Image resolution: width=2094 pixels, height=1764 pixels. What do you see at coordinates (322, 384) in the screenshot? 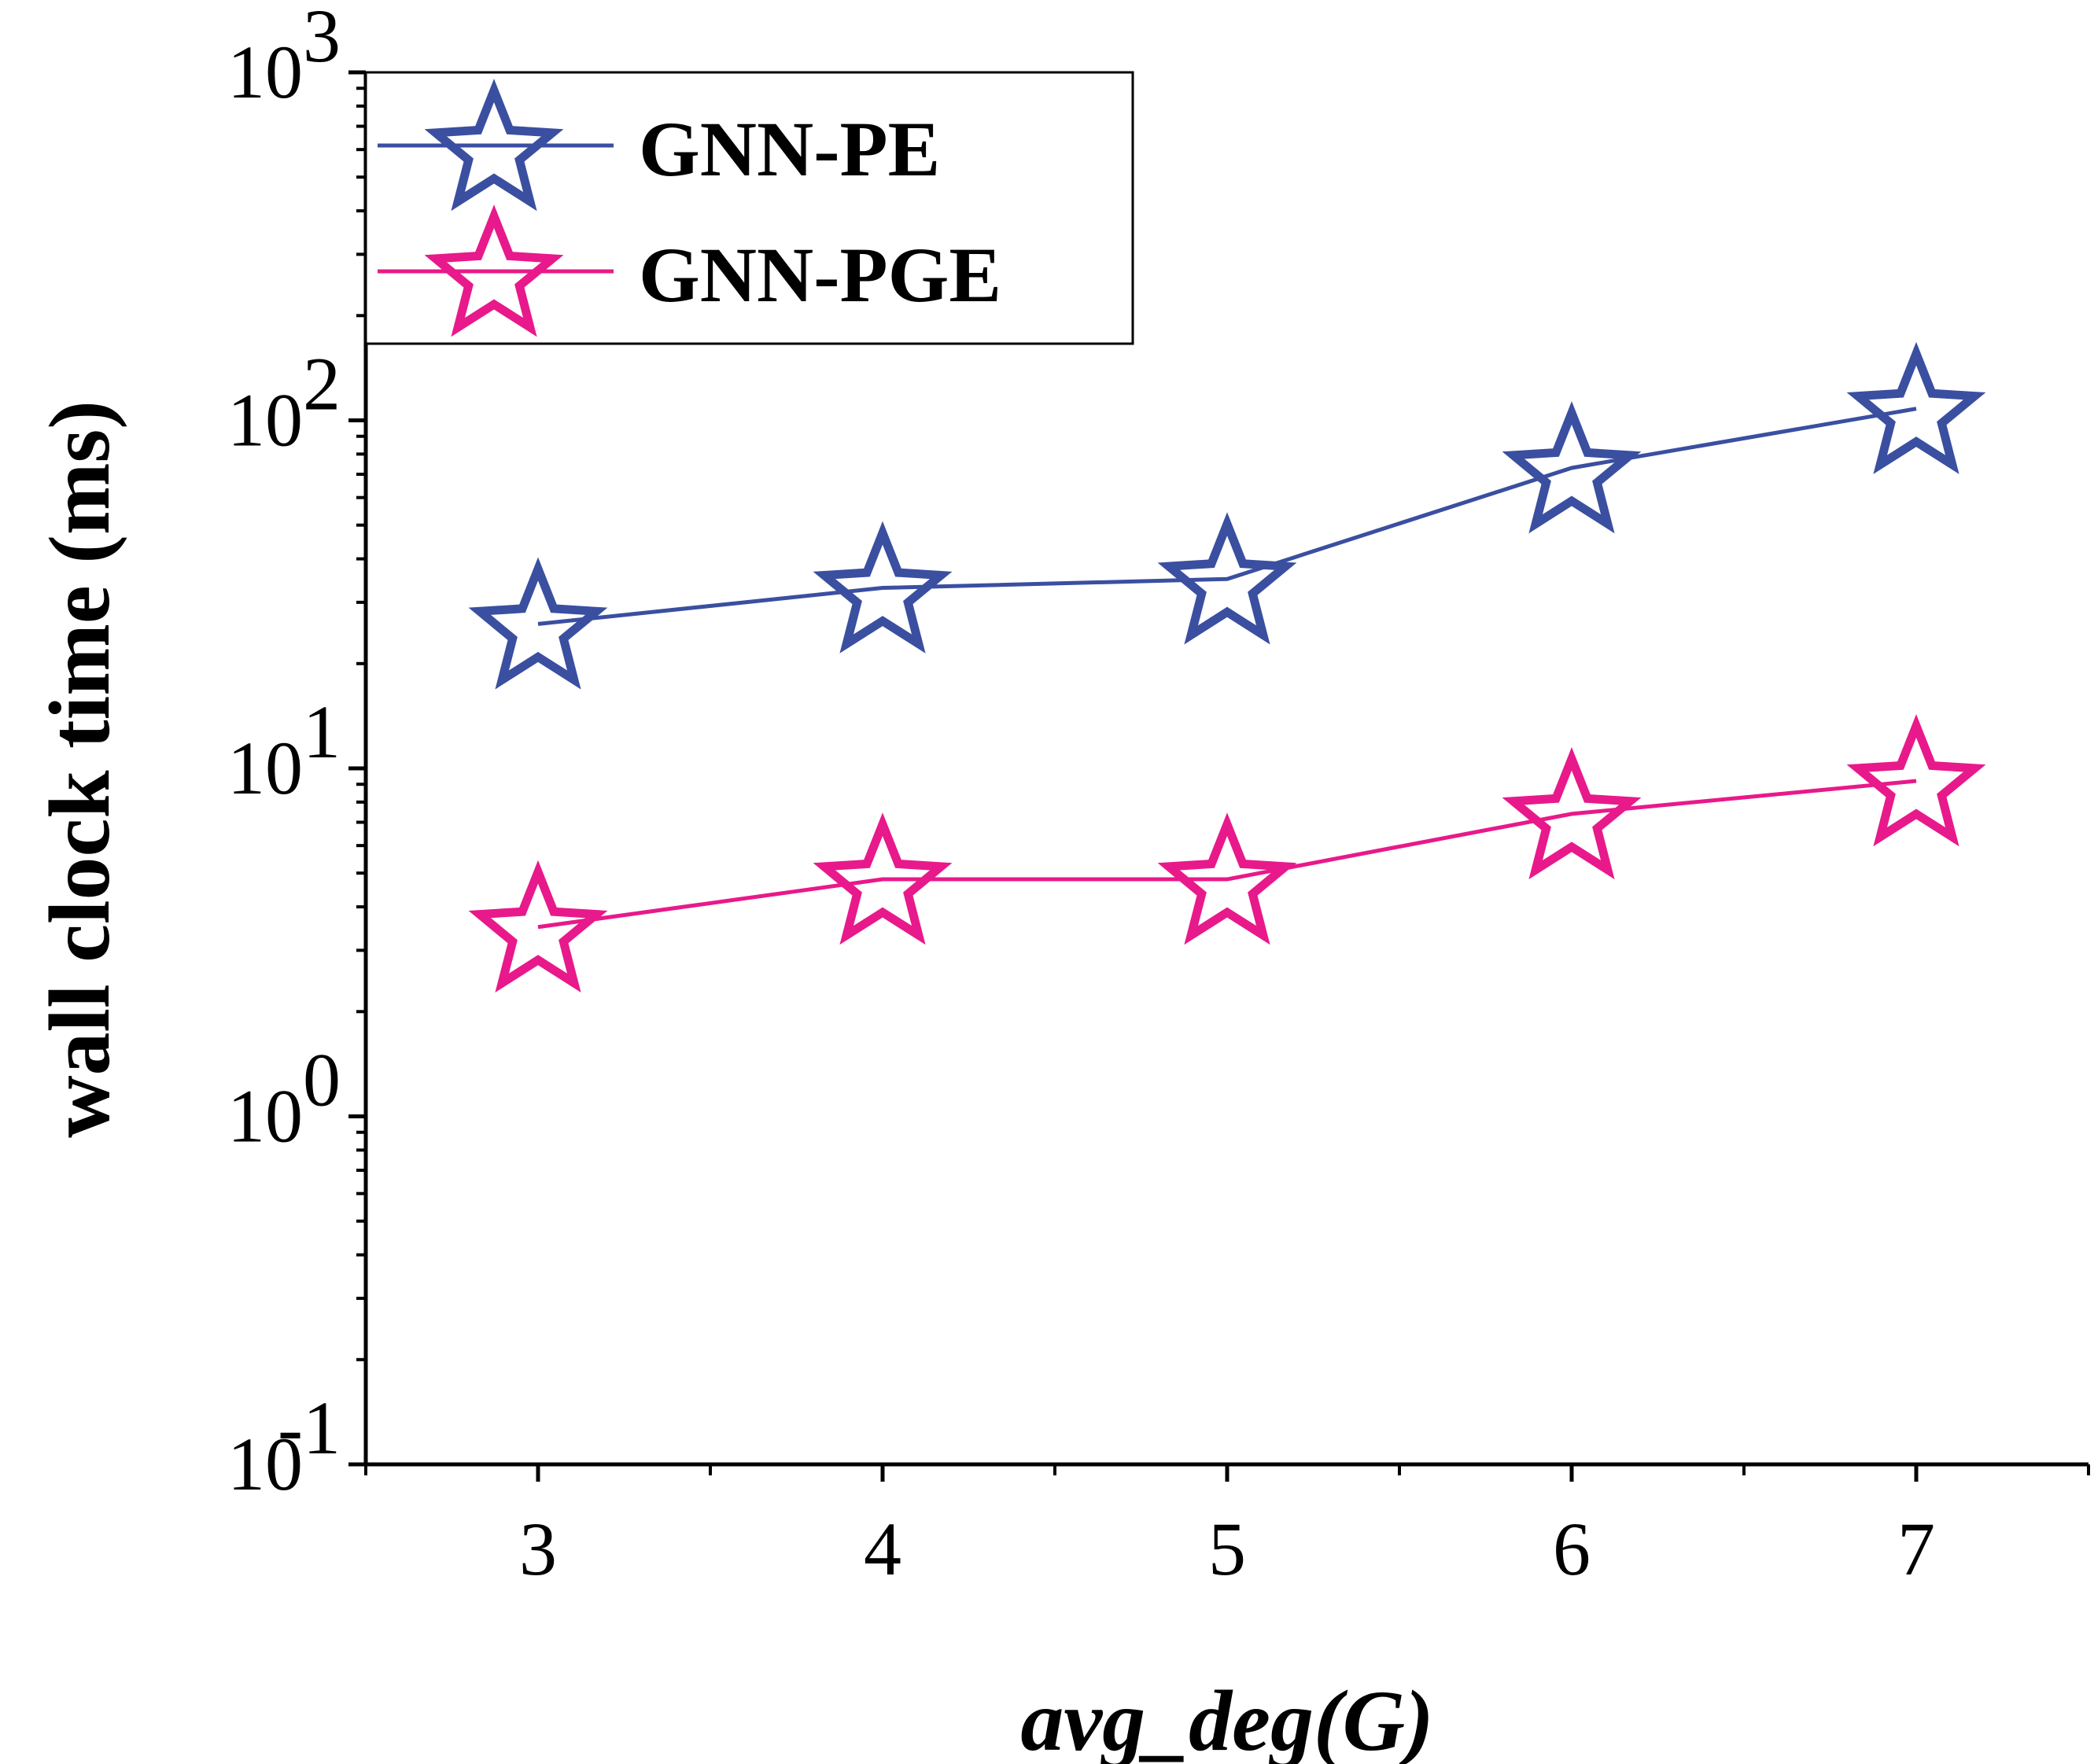
I see `y-tick-exponent: 2` at bounding box center [322, 384].